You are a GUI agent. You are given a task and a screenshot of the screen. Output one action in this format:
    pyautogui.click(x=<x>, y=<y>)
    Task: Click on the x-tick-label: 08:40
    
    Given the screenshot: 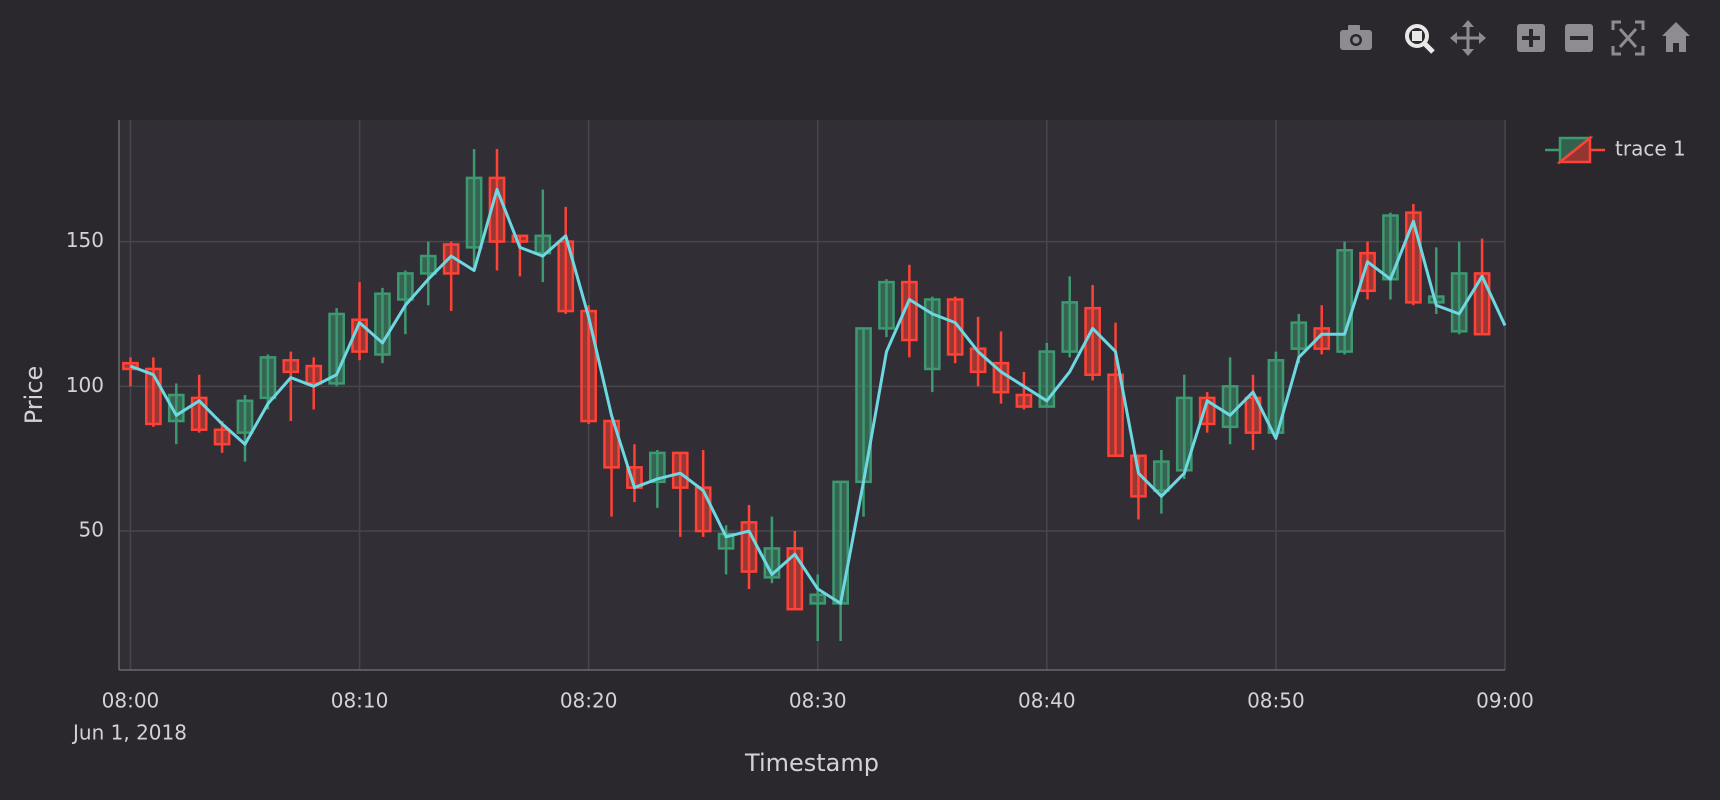 What is the action you would take?
    pyautogui.click(x=1047, y=701)
    